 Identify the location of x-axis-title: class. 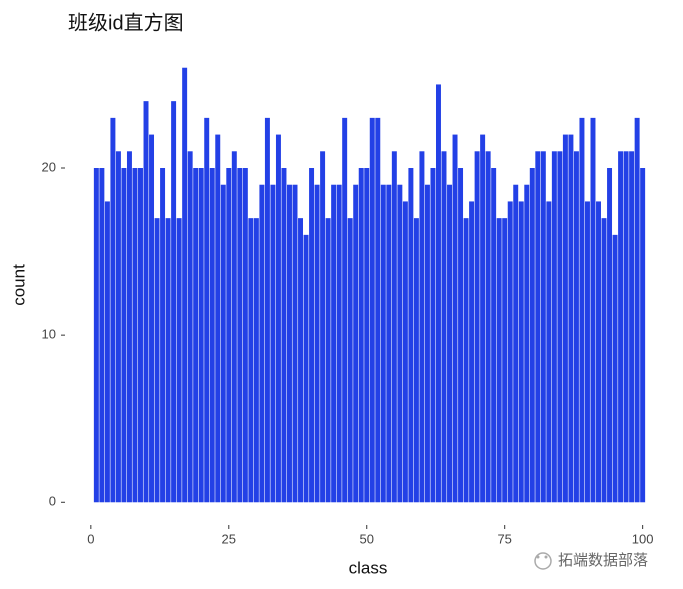
(368, 567).